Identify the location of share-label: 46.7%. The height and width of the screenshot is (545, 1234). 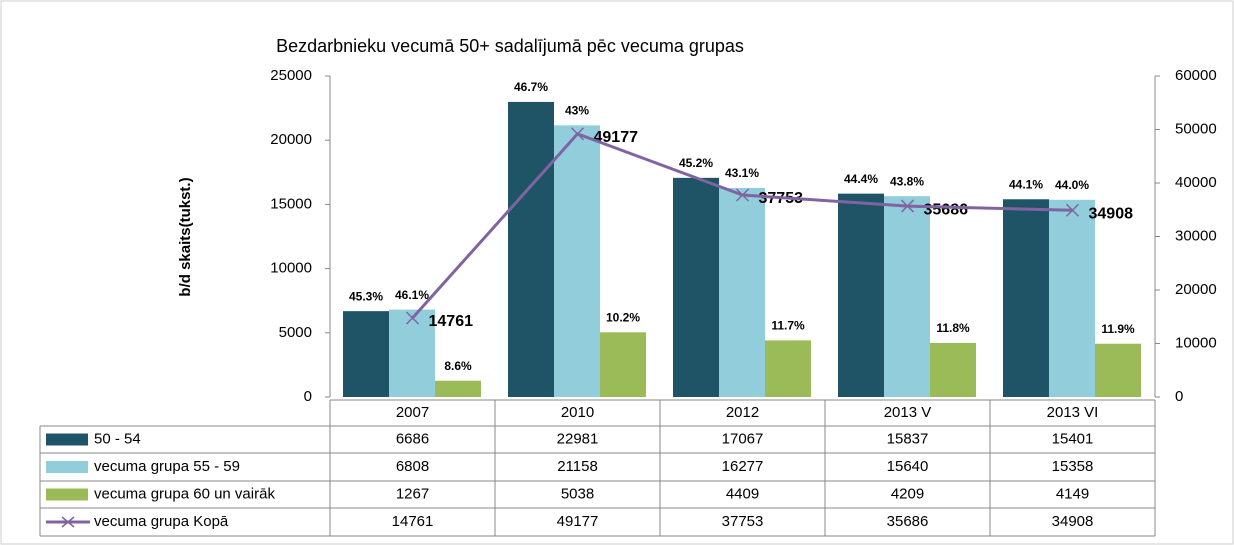
(531, 87).